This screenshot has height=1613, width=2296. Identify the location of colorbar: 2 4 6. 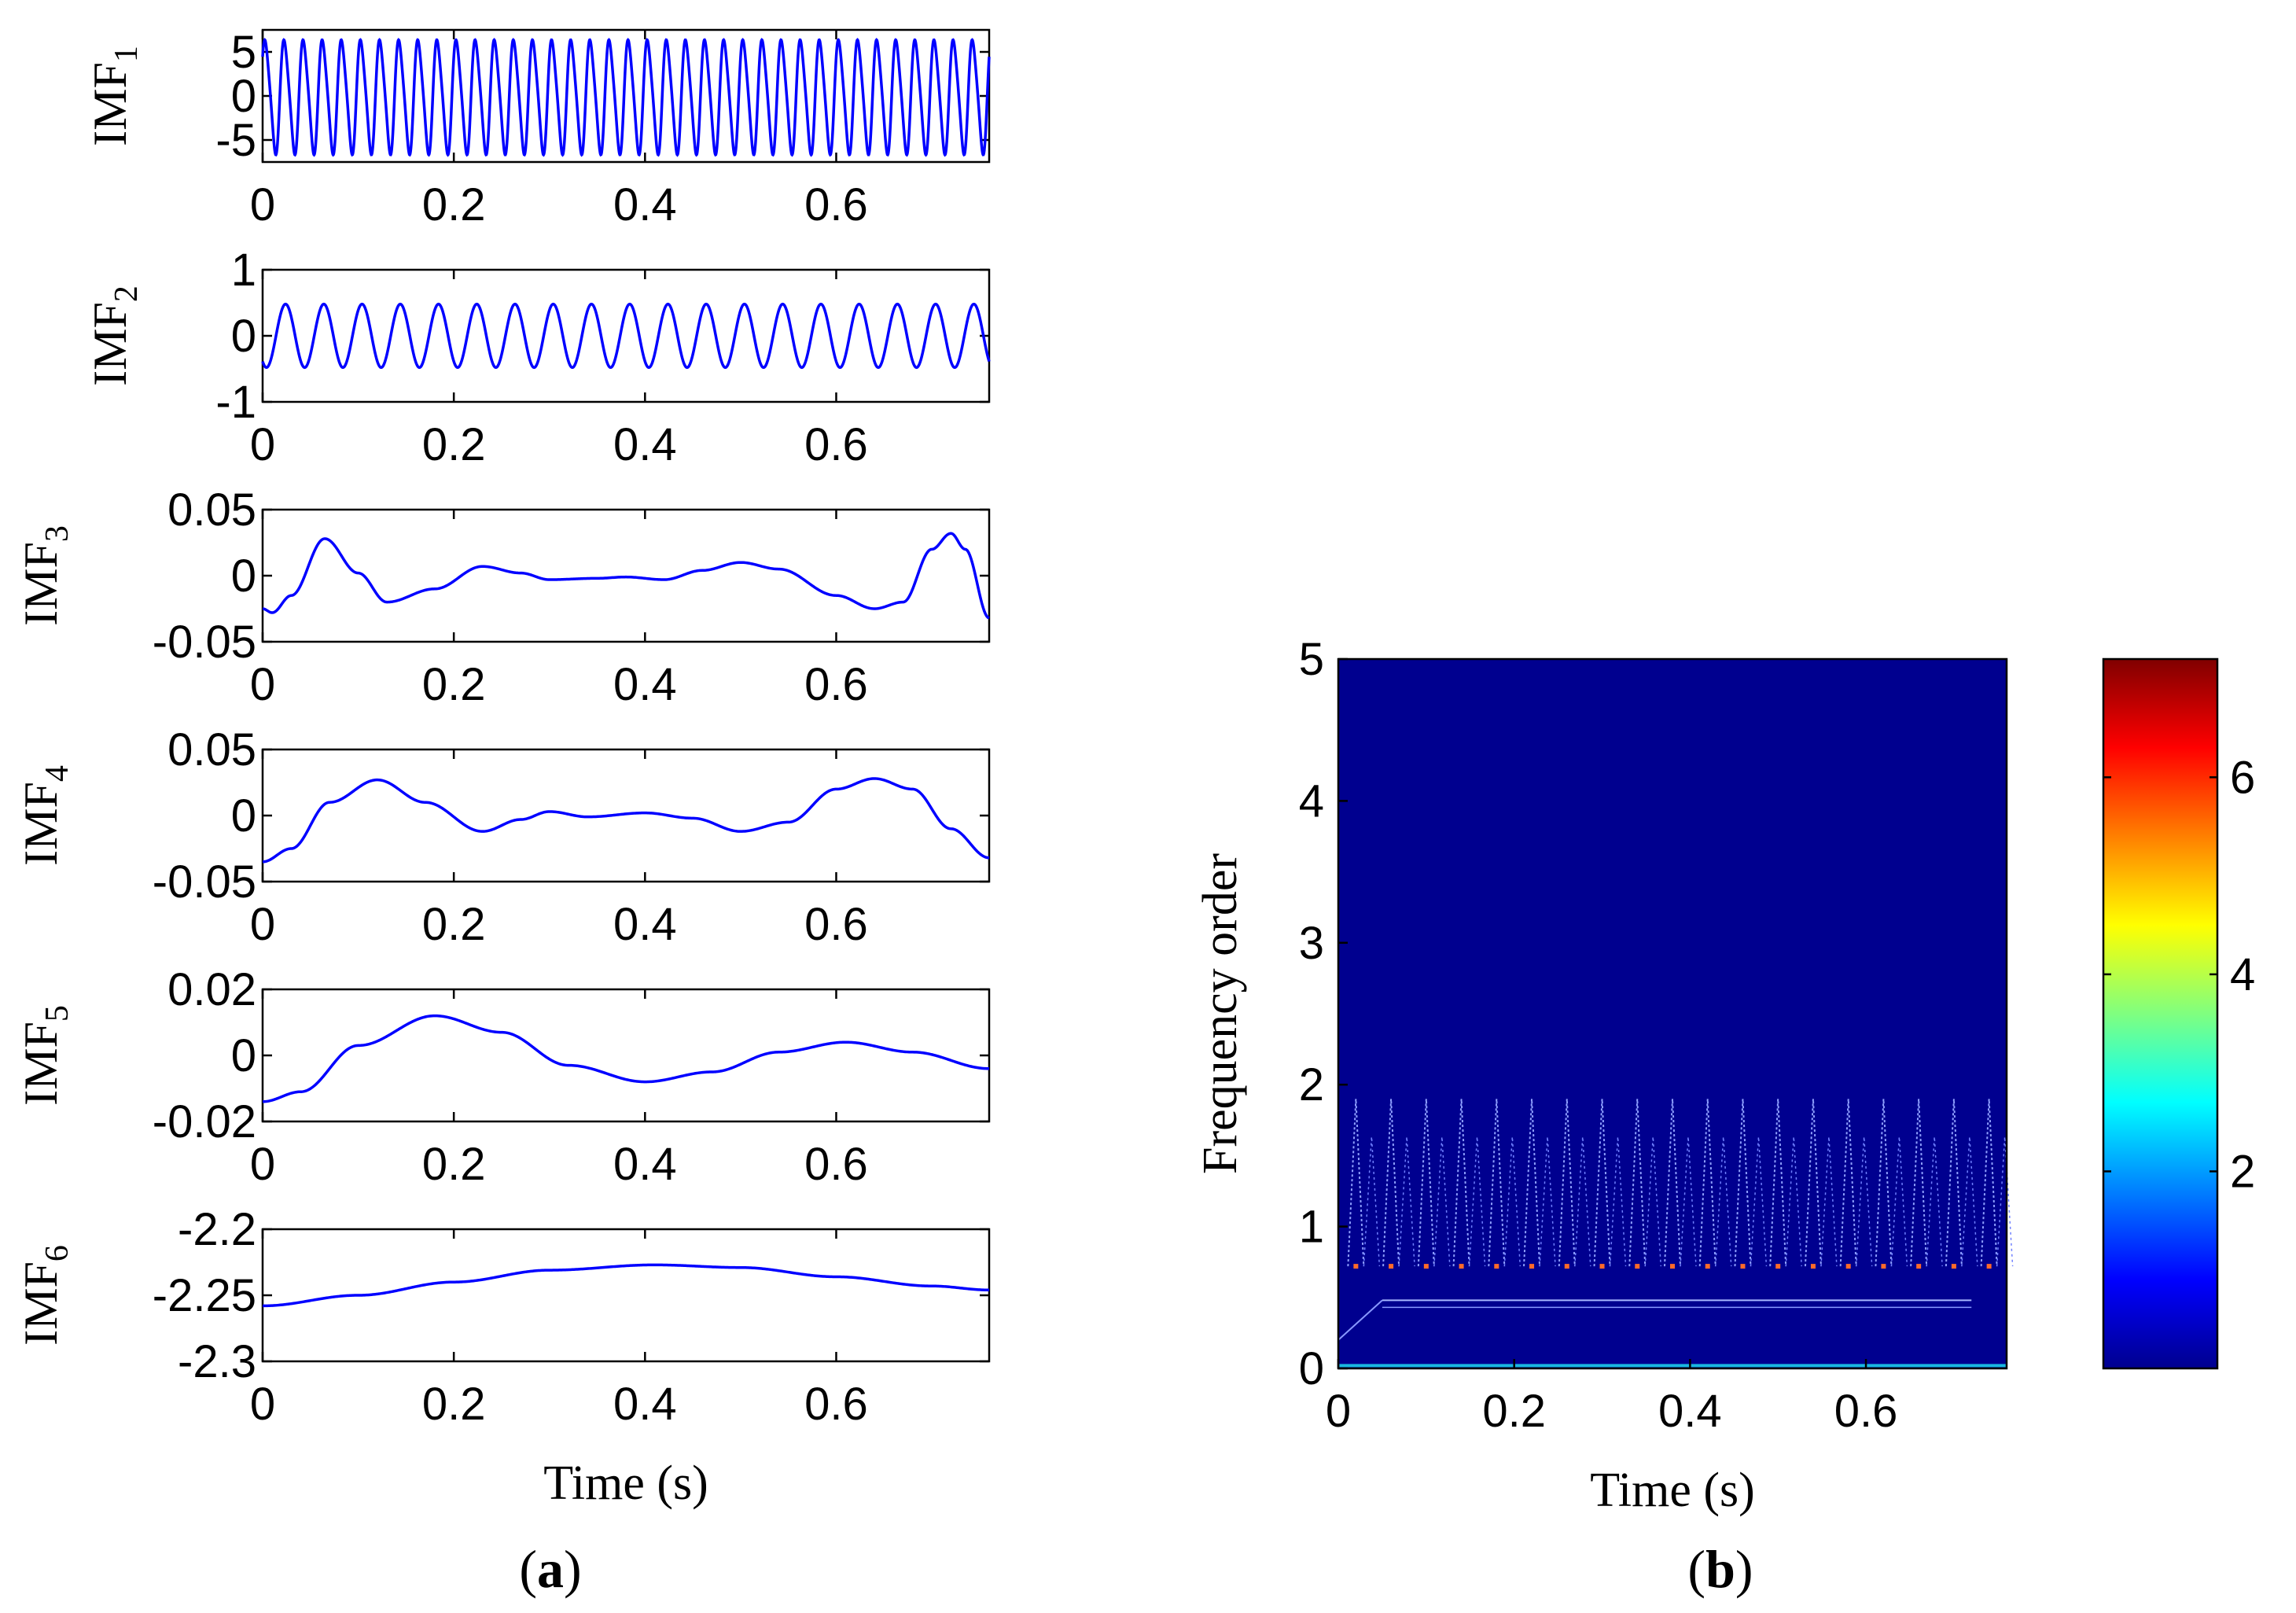
(2178, 1013).